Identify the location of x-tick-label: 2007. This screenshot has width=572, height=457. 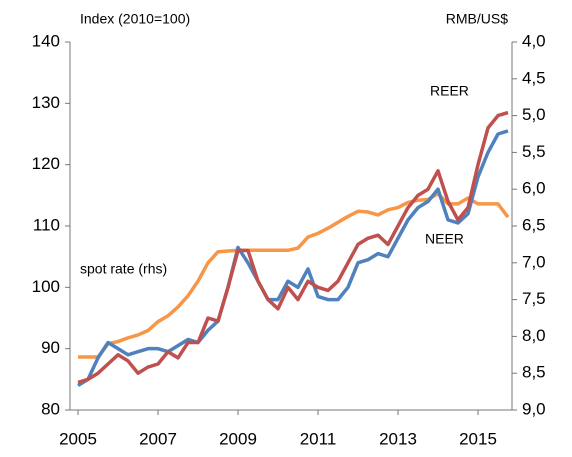
(158, 438).